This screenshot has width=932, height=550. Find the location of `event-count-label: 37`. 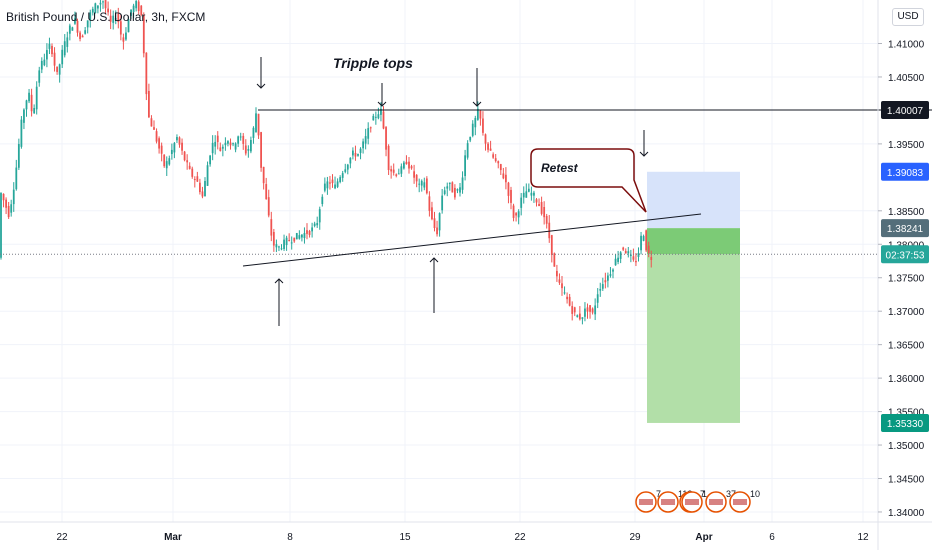

event-count-label: 37 is located at coordinates (731, 494).